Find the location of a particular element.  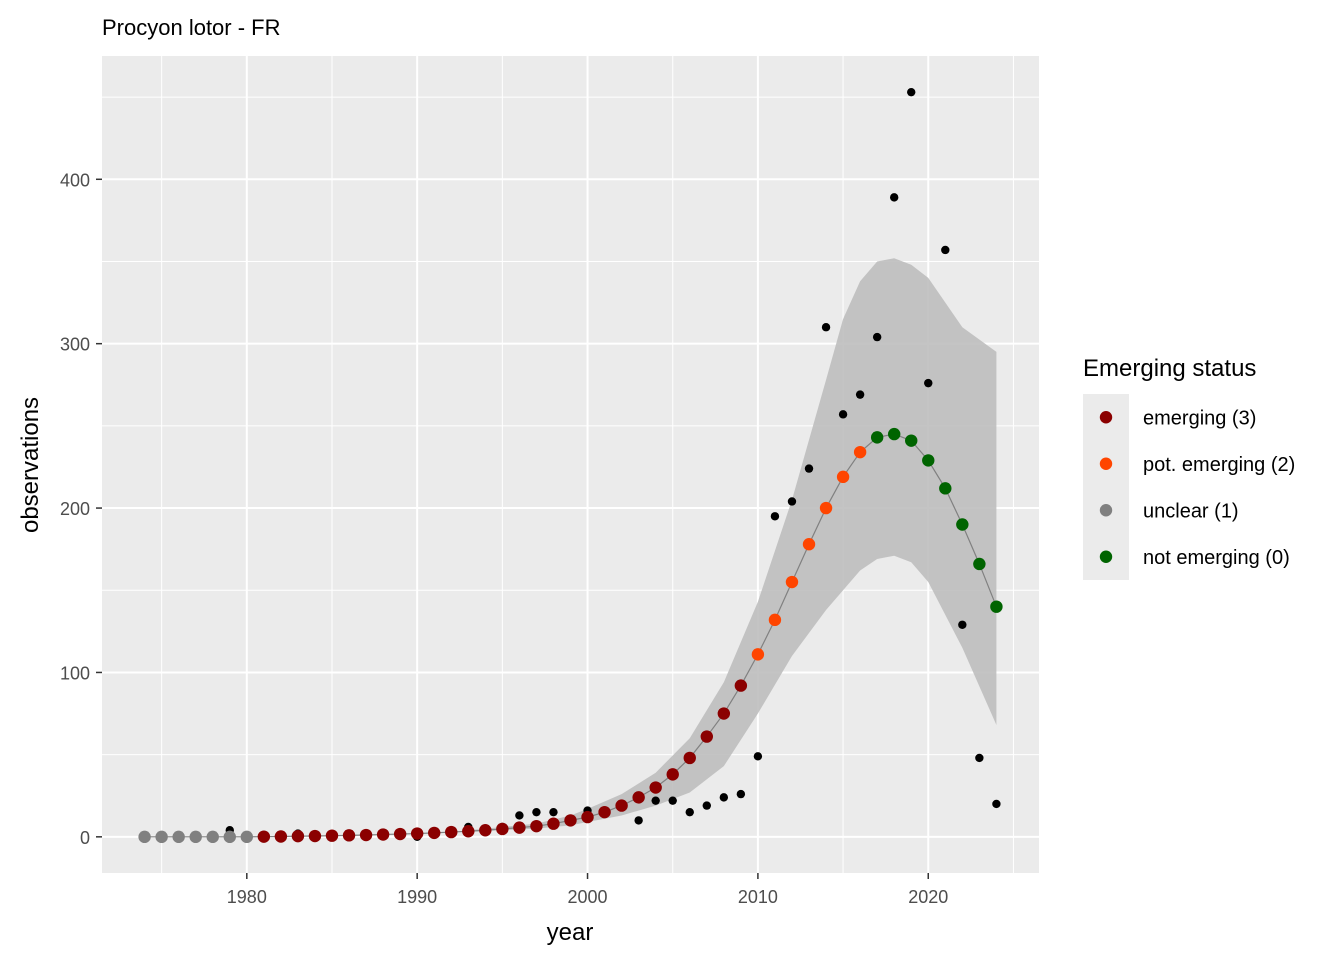

x-tick-label: 2020 is located at coordinates (928, 897).